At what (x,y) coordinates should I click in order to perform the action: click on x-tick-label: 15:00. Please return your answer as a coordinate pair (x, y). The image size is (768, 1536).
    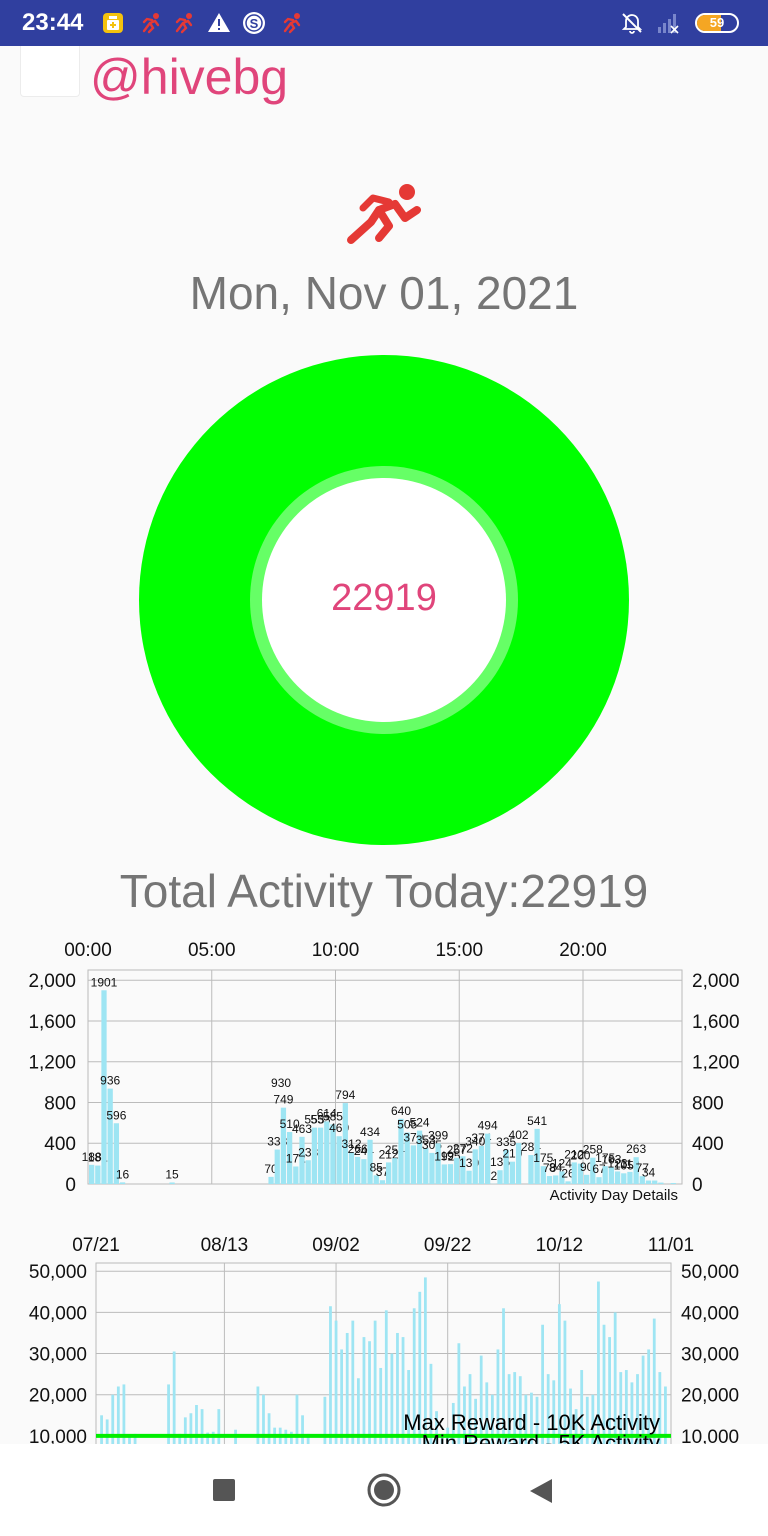
    Looking at the image, I should click on (459, 950).